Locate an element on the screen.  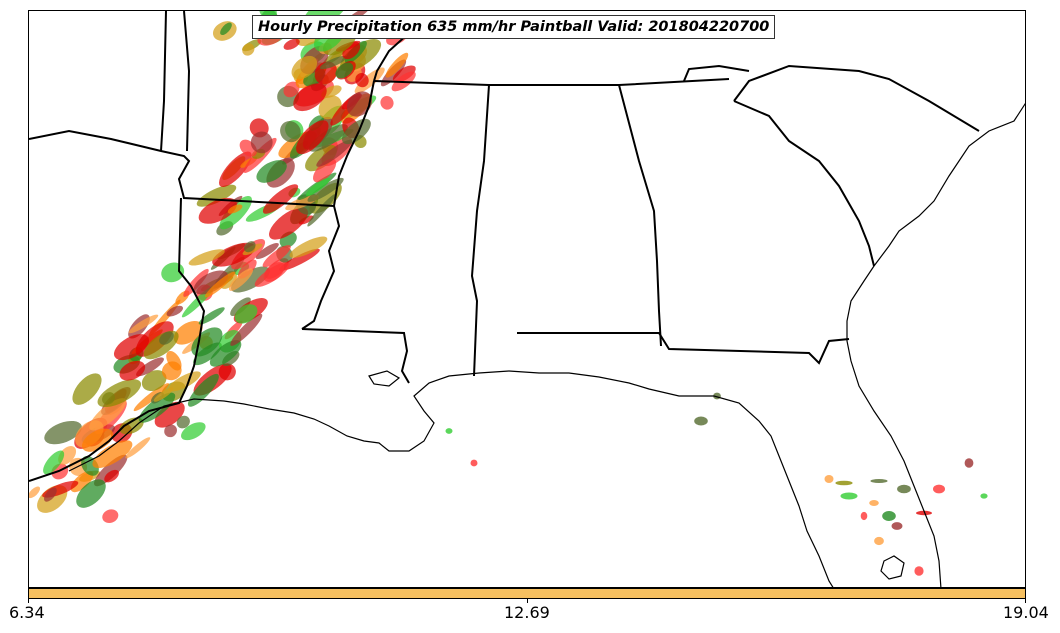
state-border-ga-sc is located at coordinates (804, 183).